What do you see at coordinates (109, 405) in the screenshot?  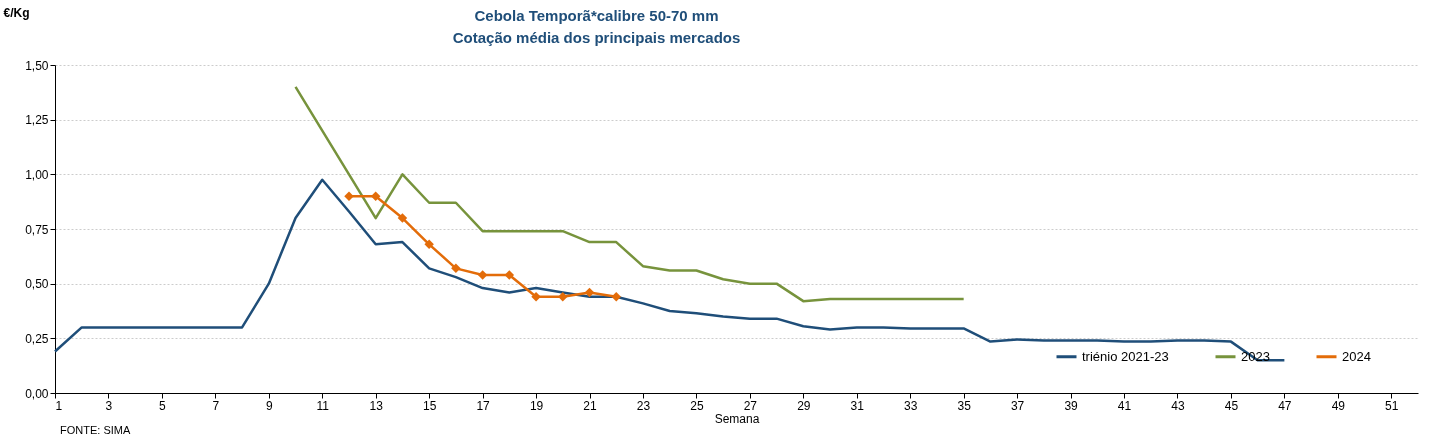 I see `x-tick-label: 3` at bounding box center [109, 405].